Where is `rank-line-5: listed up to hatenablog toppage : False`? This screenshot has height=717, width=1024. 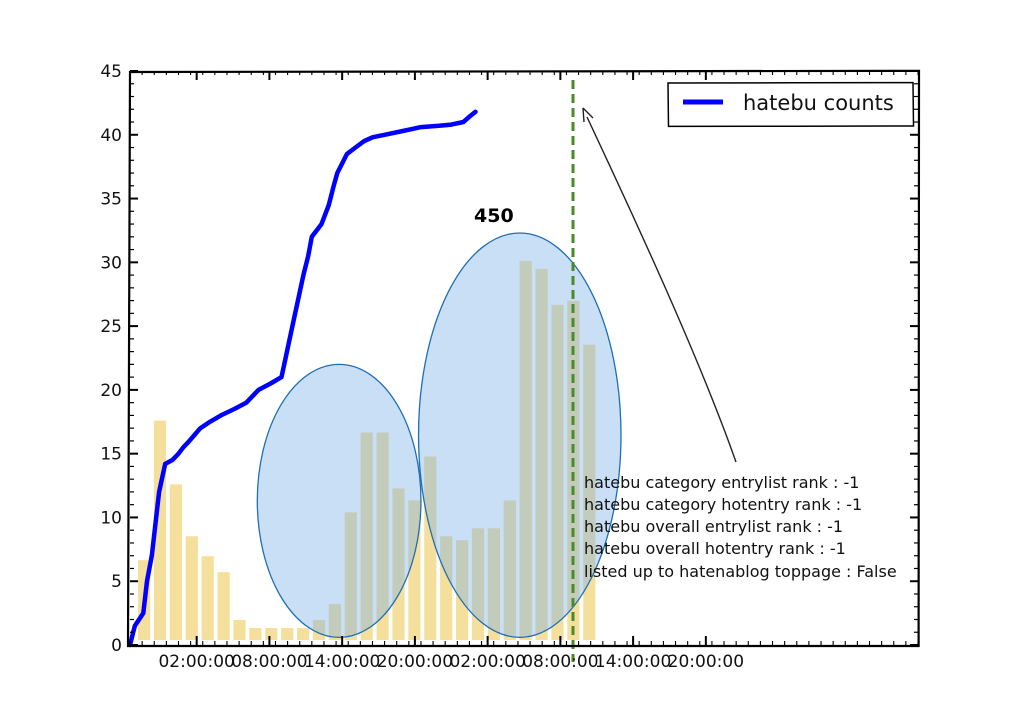
rank-line-5: listed up to hatenablog toppage : False is located at coordinates (740, 571).